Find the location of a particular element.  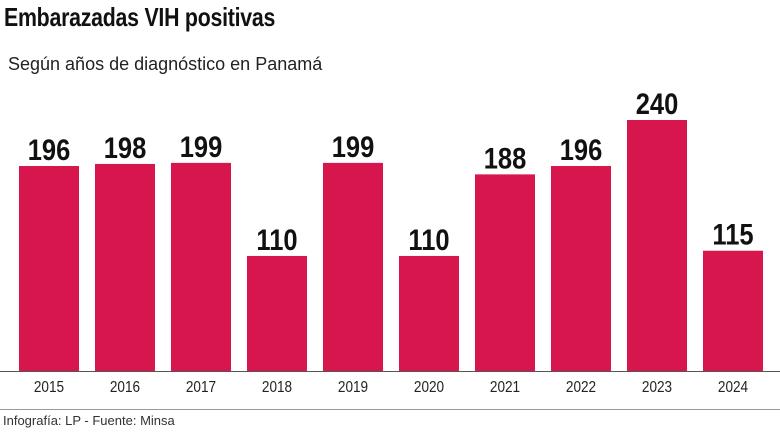

bar-2017 is located at coordinates (201, 266).